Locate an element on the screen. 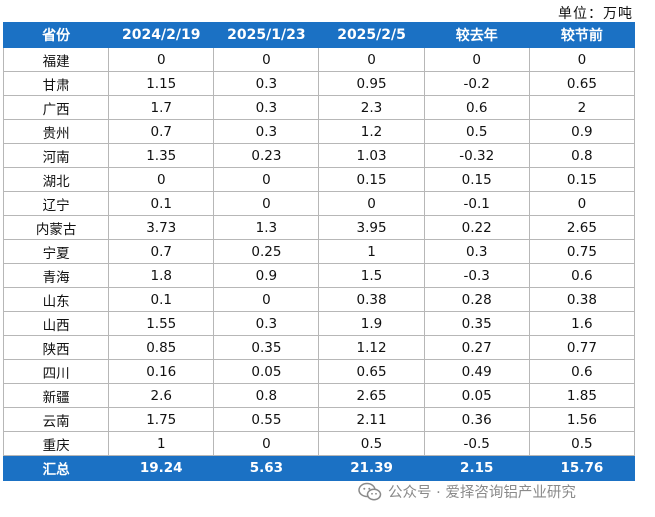 This screenshot has width=655, height=517. value-cell: 1.55 is located at coordinates (161, 323).